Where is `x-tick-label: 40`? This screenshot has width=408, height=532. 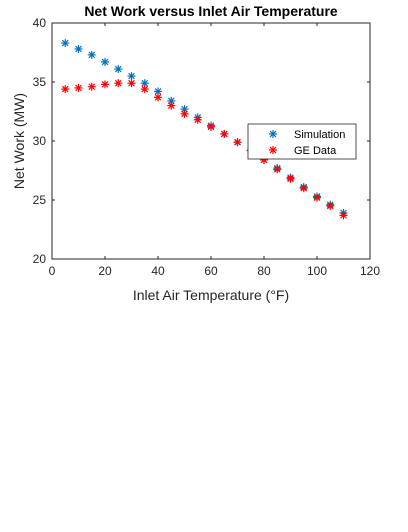
x-tick-label: 40 is located at coordinates (158, 271).